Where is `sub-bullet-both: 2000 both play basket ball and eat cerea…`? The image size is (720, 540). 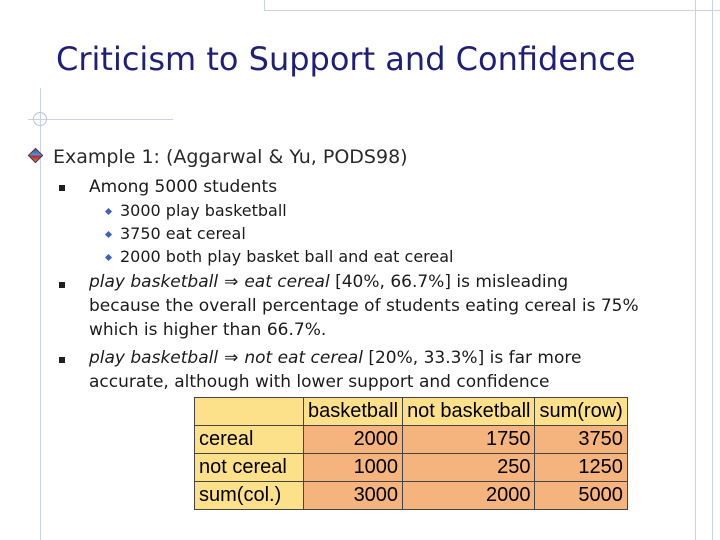 sub-bullet-both: 2000 both play basket ball and eat cerea… is located at coordinates (287, 256).